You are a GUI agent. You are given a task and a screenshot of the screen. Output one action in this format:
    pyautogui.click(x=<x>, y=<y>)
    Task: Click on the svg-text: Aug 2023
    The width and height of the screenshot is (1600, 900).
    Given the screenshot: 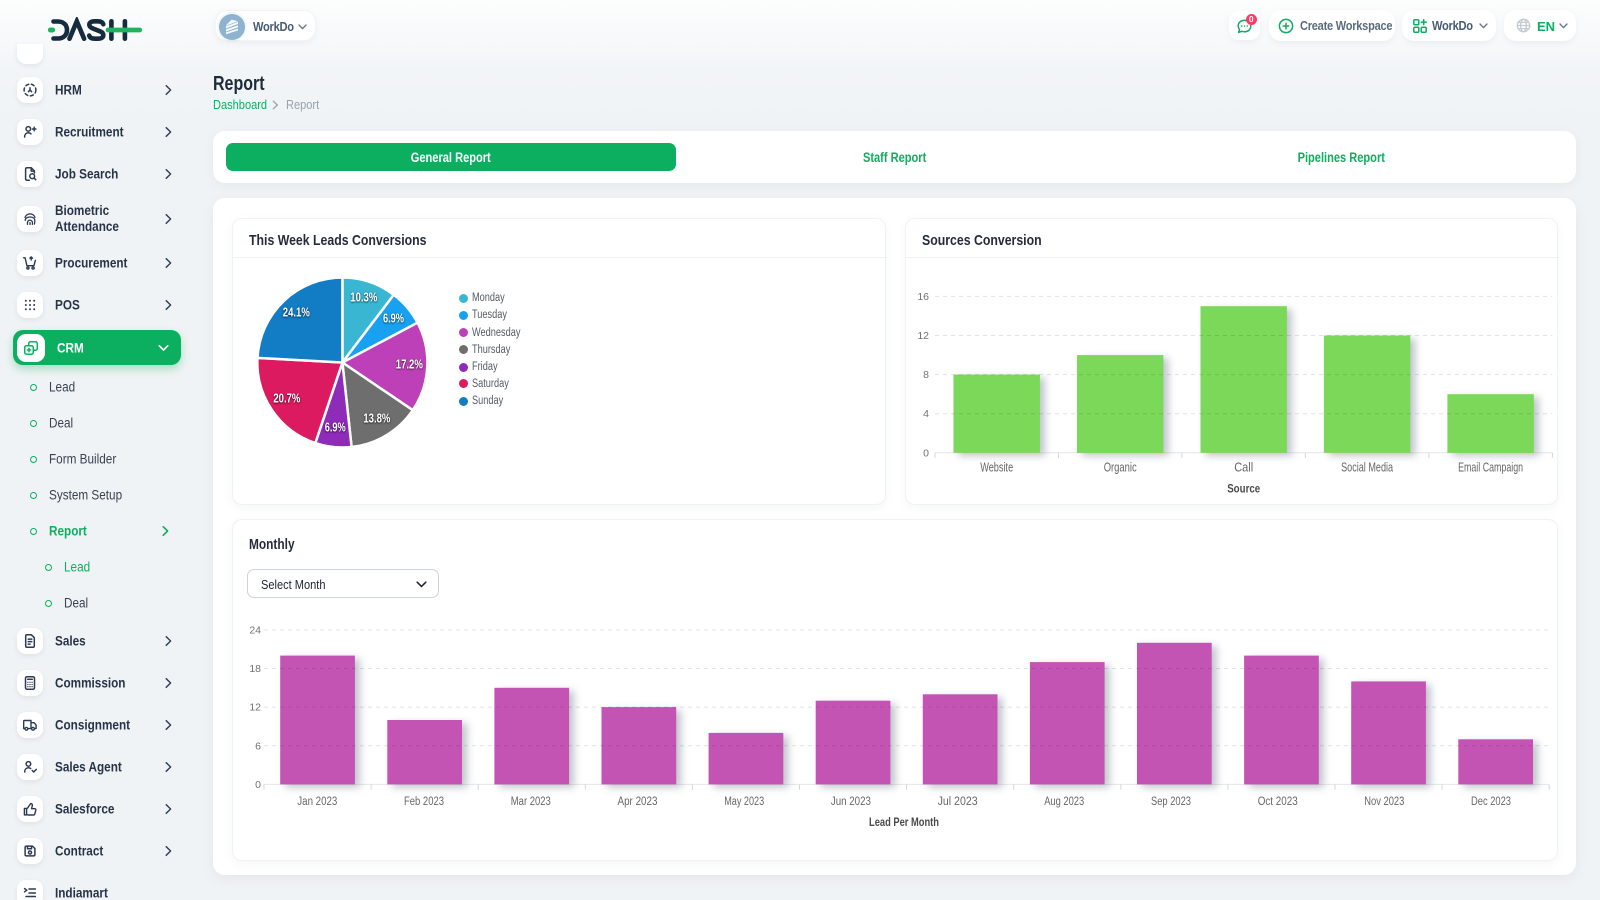 What is the action you would take?
    pyautogui.click(x=1064, y=802)
    